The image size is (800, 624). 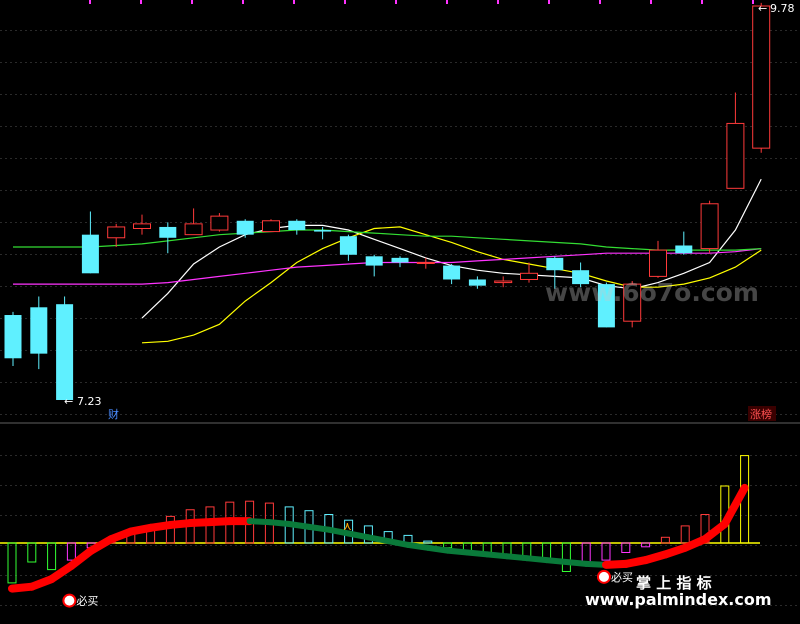 I want to click on high-arrow: ←, so click(x=762, y=8).